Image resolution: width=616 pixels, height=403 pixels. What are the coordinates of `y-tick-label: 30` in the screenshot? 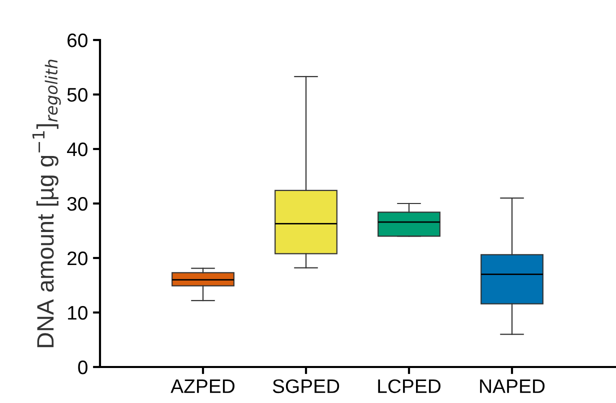 It's located at (77, 203).